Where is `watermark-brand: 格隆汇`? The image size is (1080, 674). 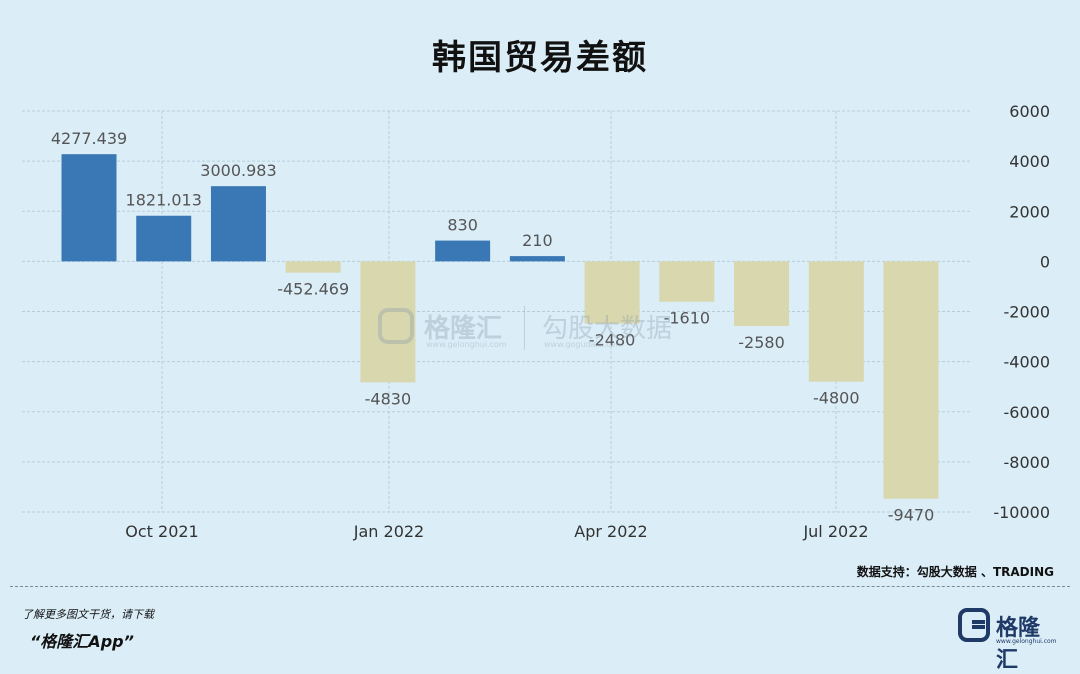 watermark-brand: 格隆汇 is located at coordinates (463, 329).